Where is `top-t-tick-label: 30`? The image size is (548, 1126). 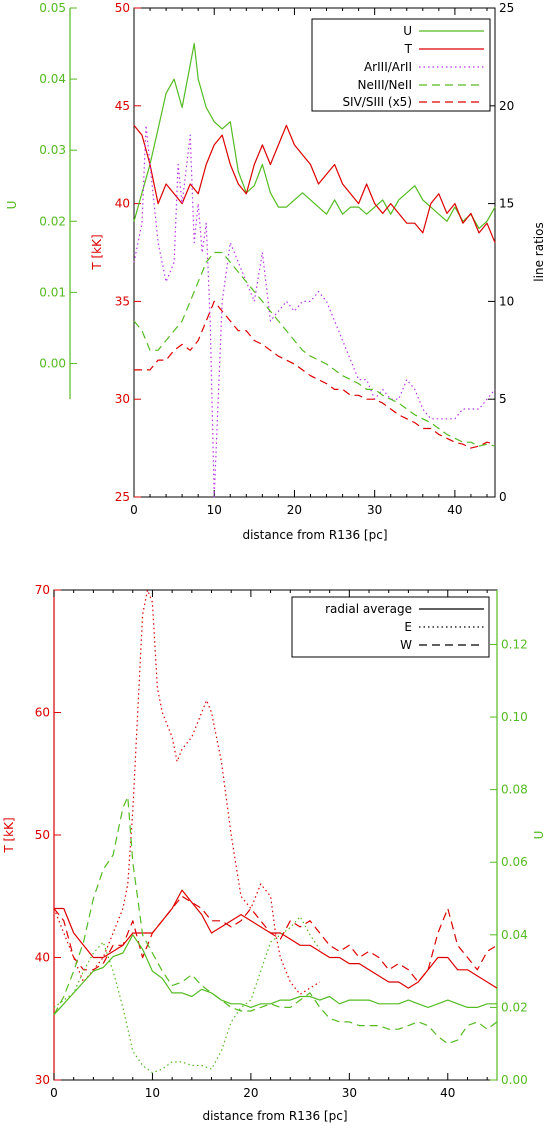 top-t-tick-label: 30 is located at coordinates (122, 399).